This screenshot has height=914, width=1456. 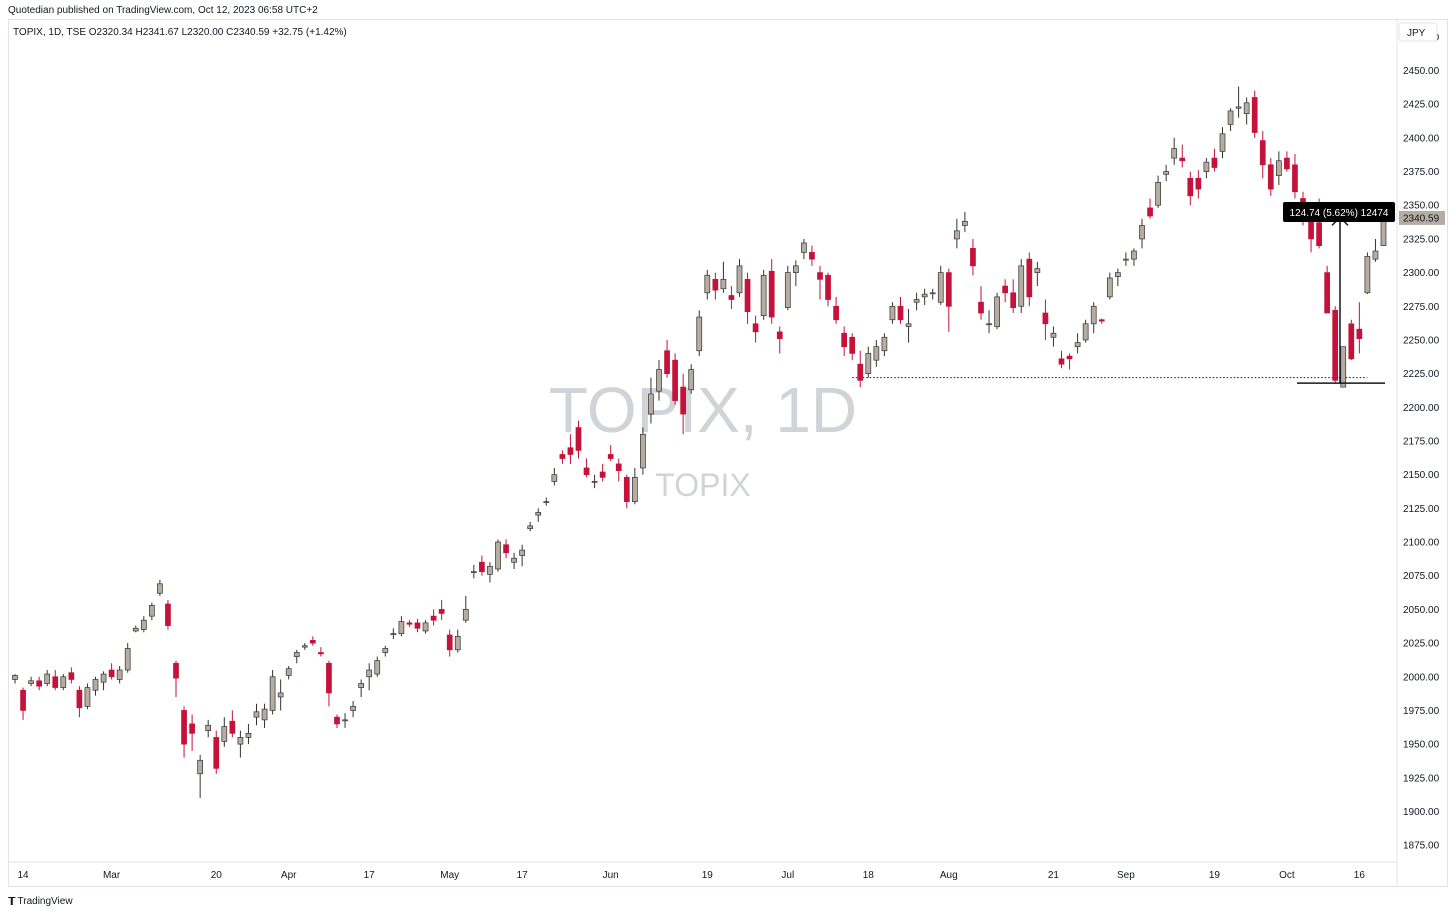 What do you see at coordinates (703, 438) in the screenshot?
I see `watermark: TOPIX, 1D TOPIX` at bounding box center [703, 438].